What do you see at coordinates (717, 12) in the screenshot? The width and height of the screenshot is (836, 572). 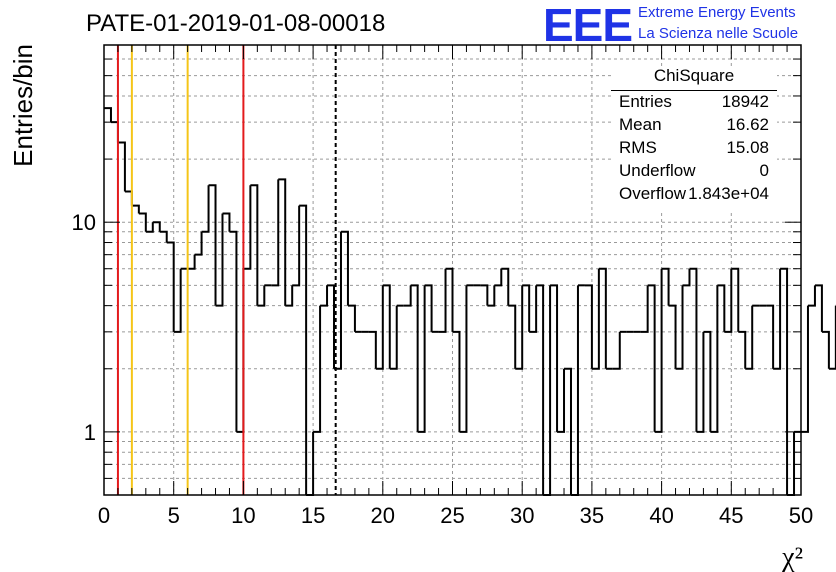 I see `logo-line-1: Extreme Energy Events` at bounding box center [717, 12].